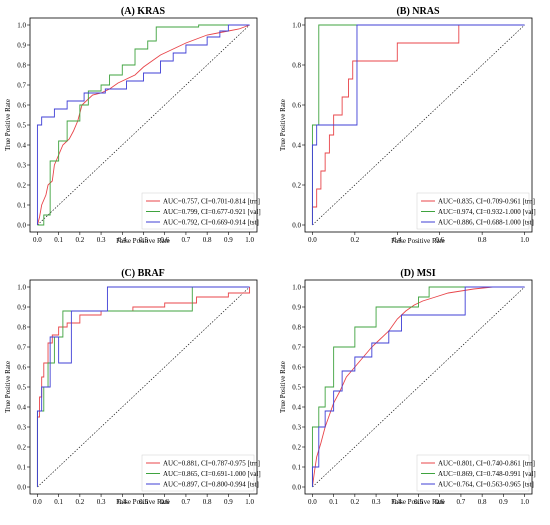 This screenshot has height=525, width=550. I want to click on legend-entry: AUC=0.974, CI=0.932-1.000 [val], so click(487, 212).